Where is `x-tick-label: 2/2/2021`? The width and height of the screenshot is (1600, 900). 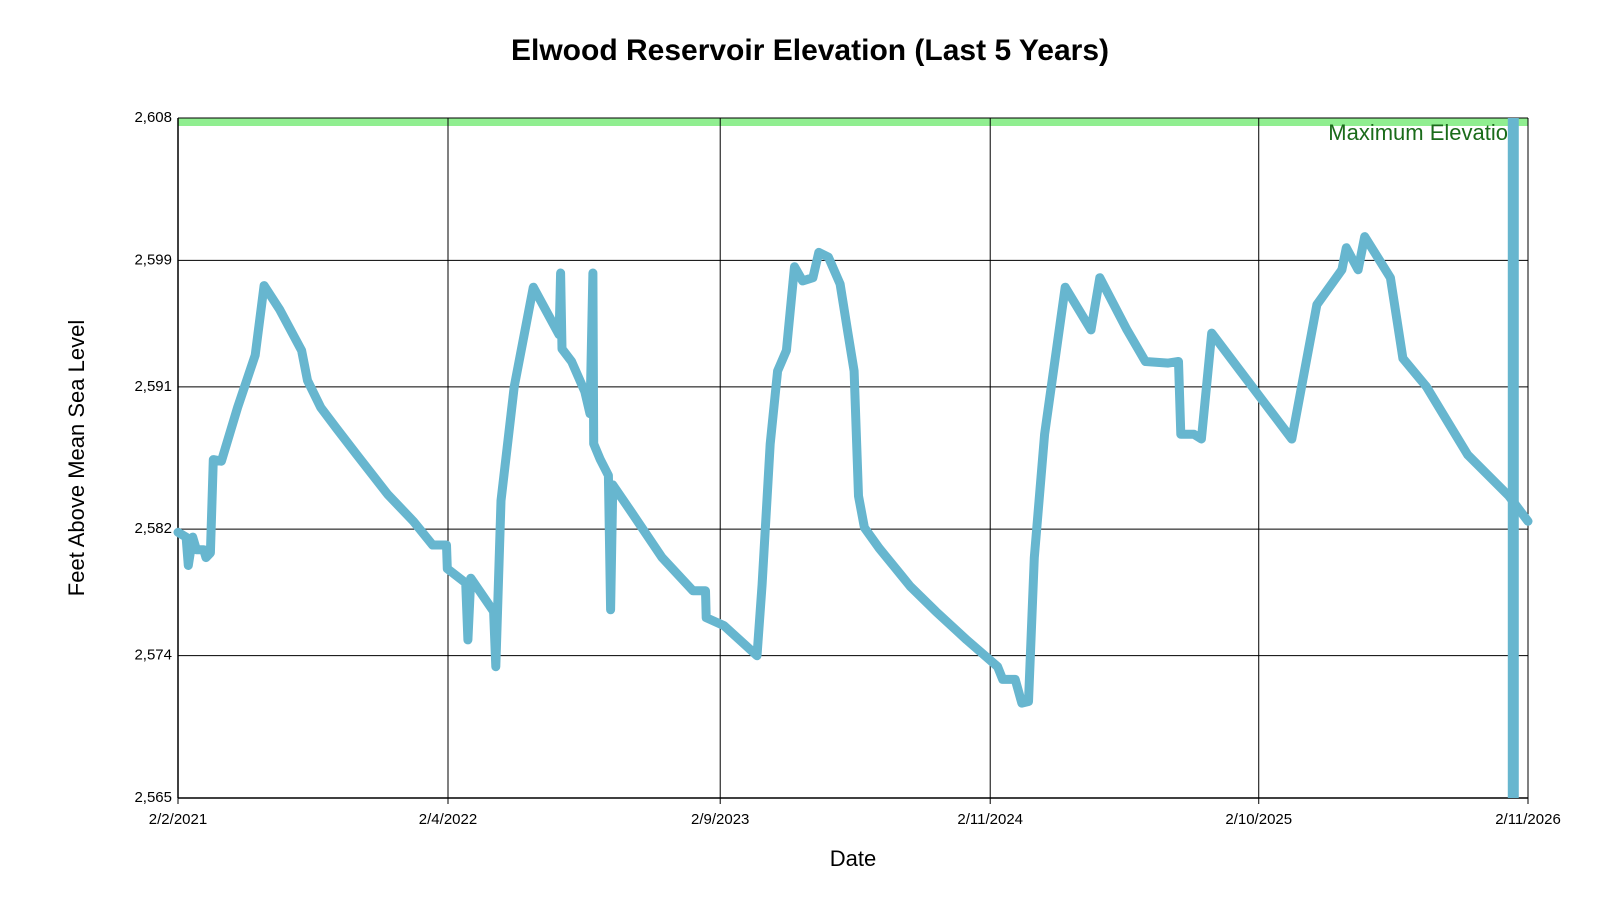 x-tick-label: 2/2/2021 is located at coordinates (178, 819).